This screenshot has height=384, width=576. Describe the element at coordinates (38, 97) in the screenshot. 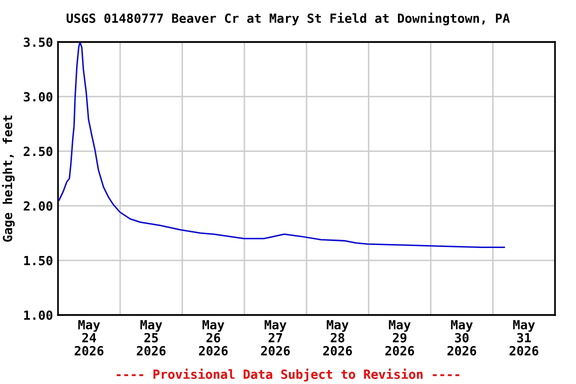

I see `y-tick-label: 3.00` at that location.